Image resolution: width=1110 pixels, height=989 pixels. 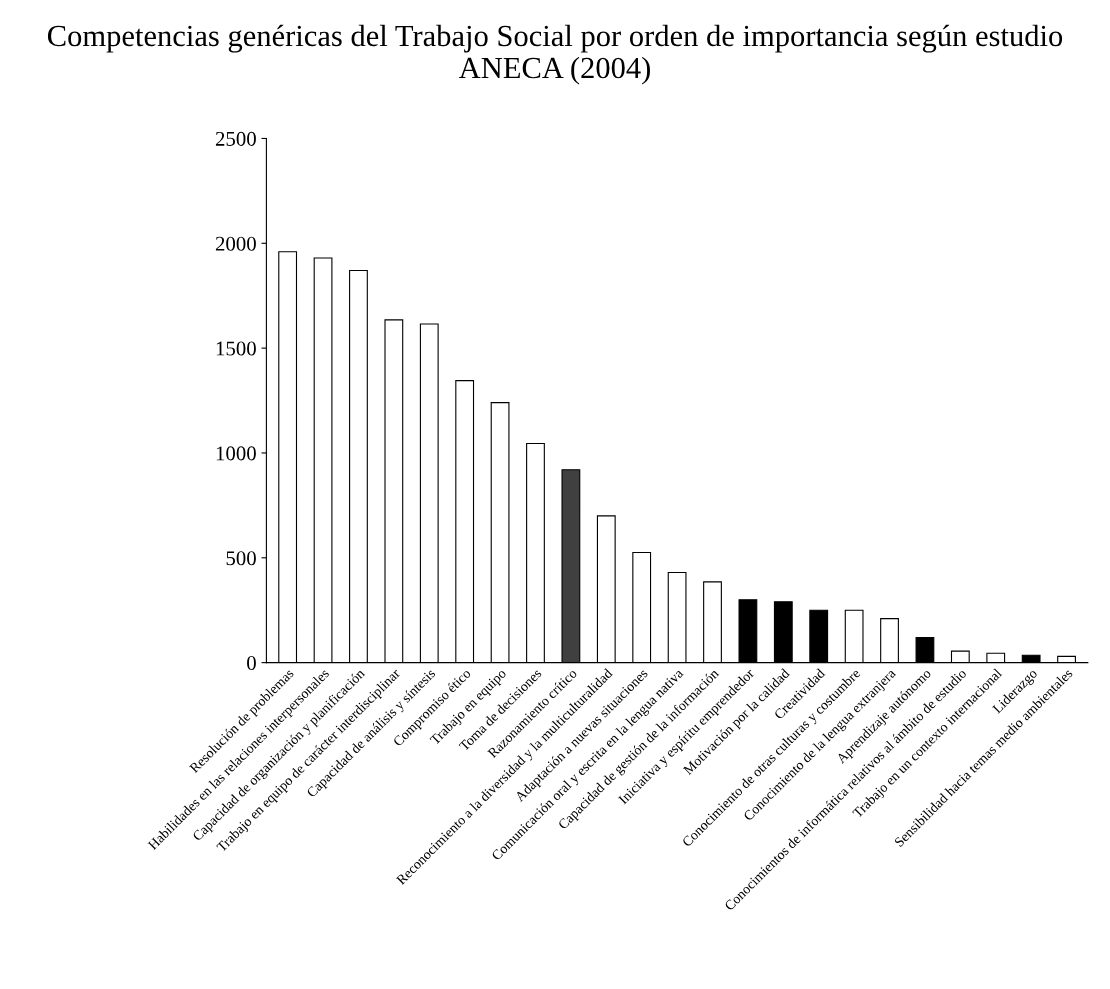 I want to click on chart-title: Competencias genéricas del Trabajo Social por orden de importancia según estudio ANECA (2004), so click(x=555, y=54).